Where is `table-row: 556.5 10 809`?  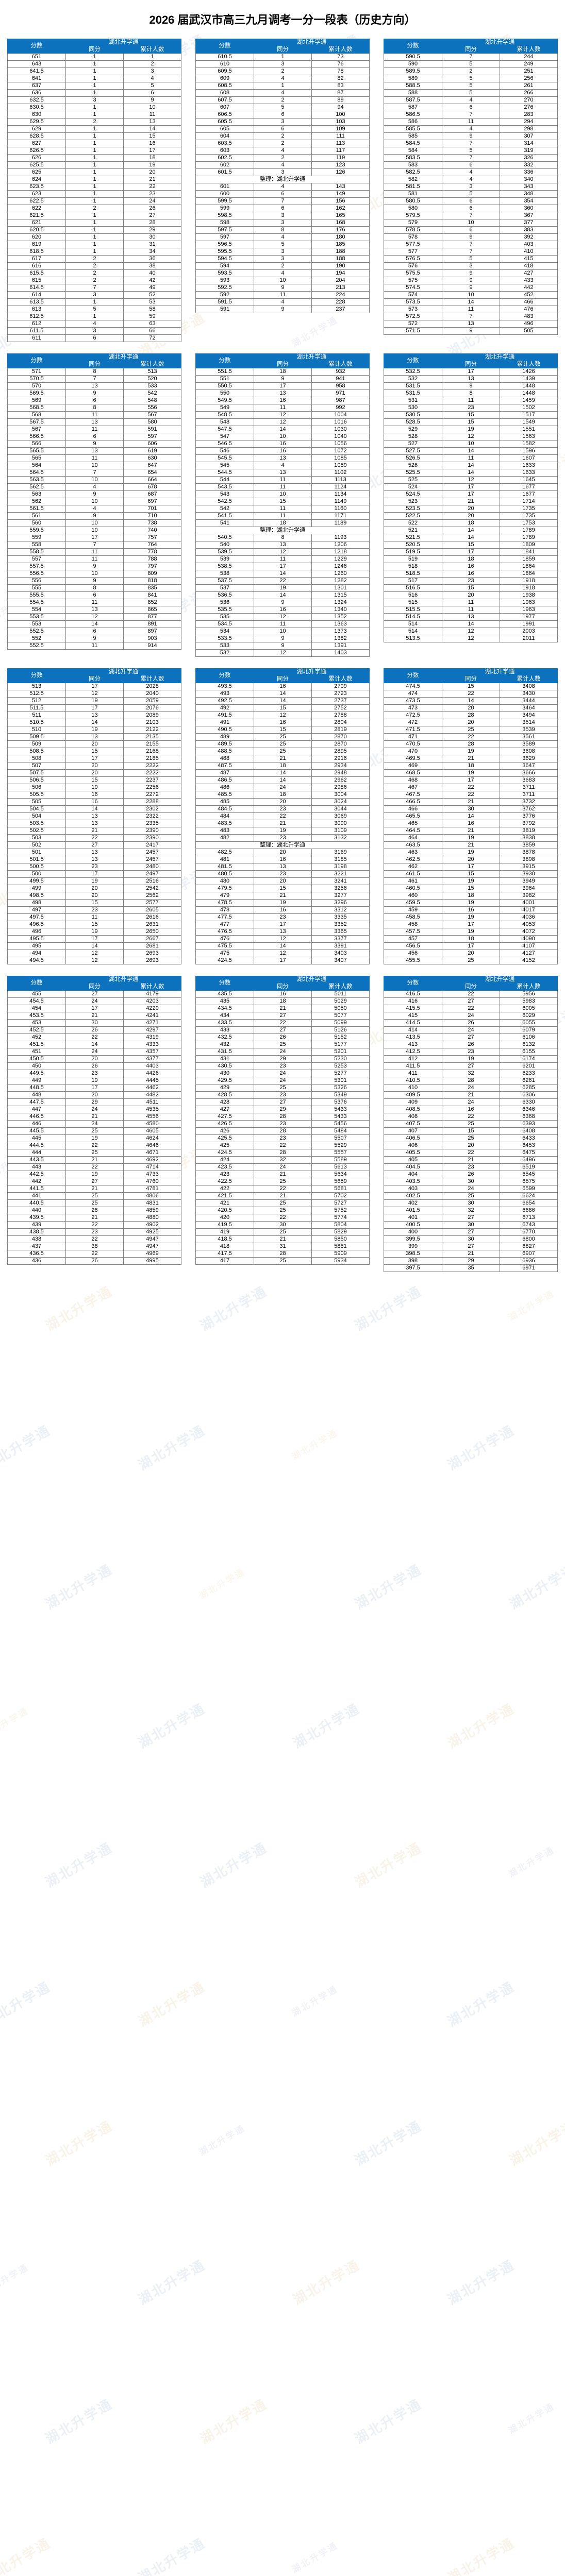
table-row: 556.5 10 809 is located at coordinates (94, 574).